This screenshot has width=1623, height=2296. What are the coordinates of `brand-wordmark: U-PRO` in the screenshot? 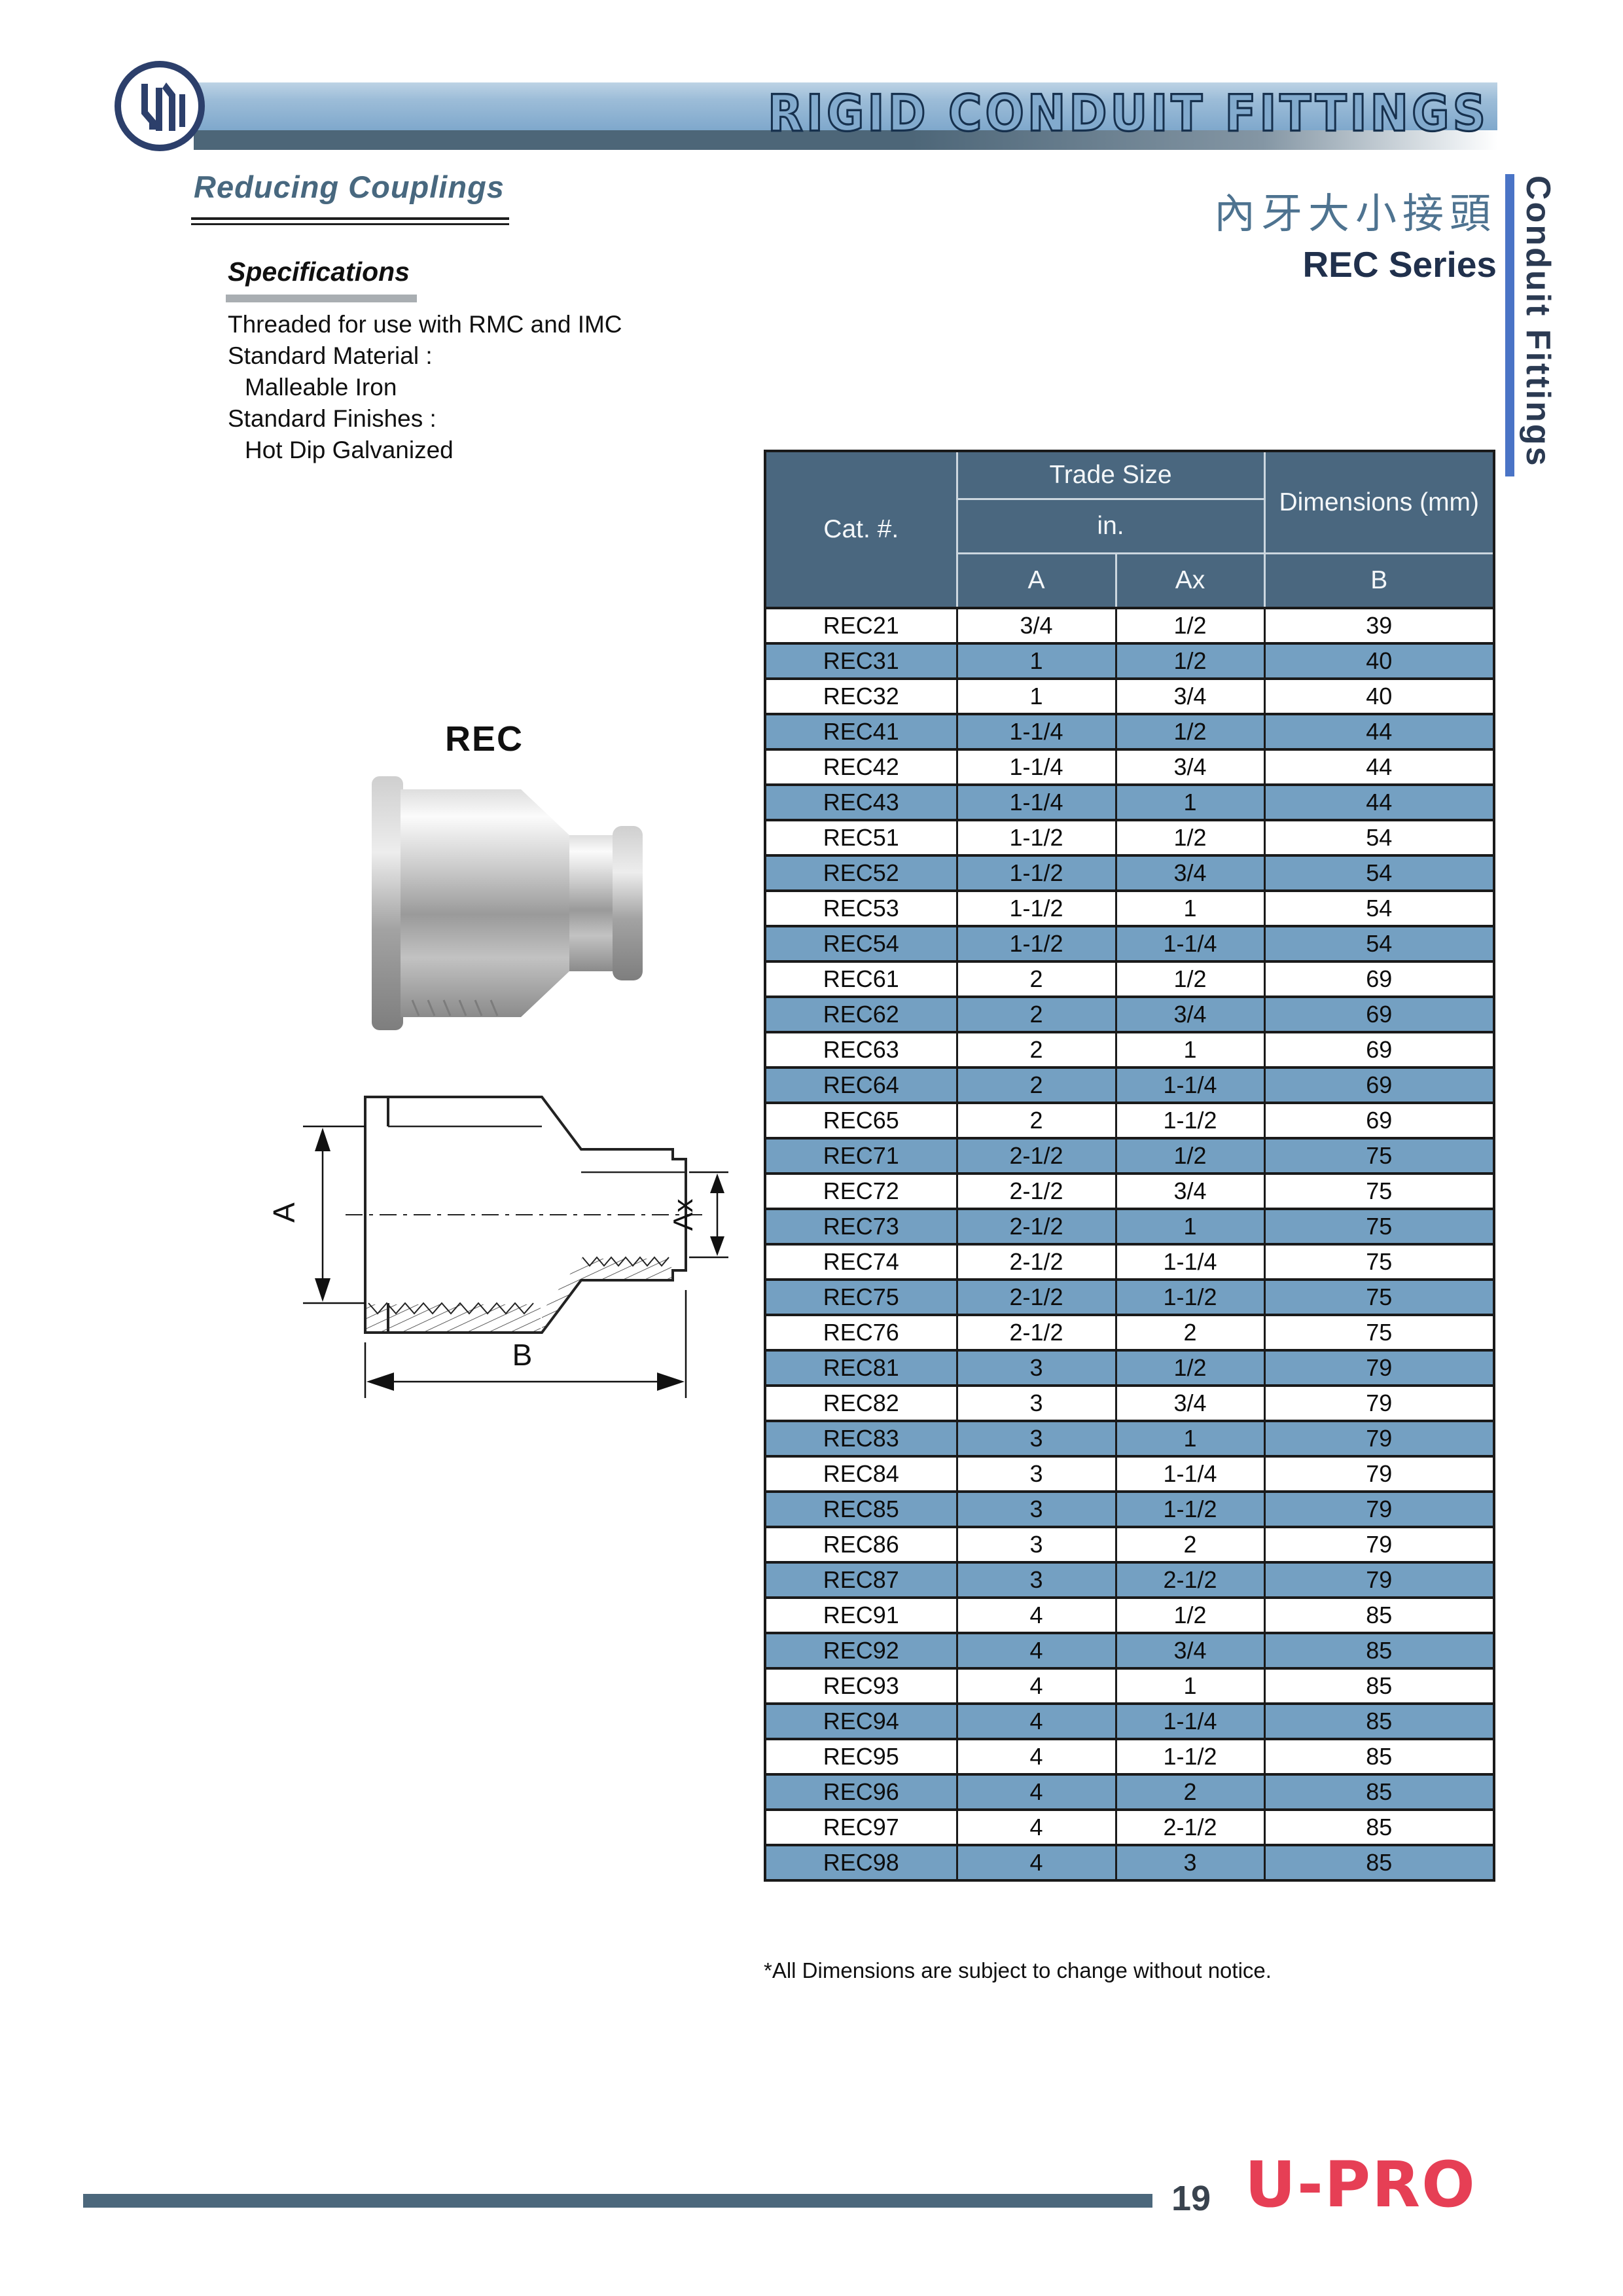 It's located at (1360, 2184).